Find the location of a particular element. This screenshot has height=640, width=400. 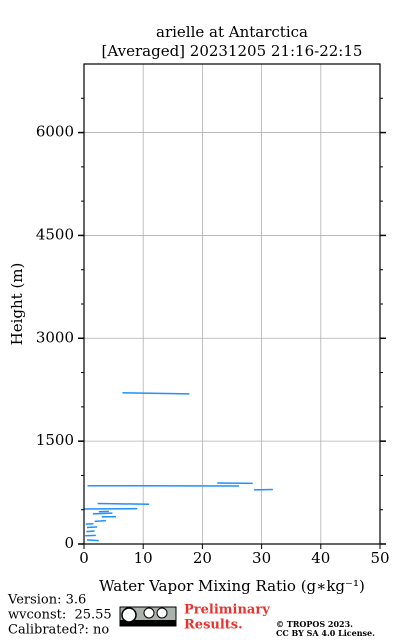

x-tick-label: 50 is located at coordinates (379, 558).